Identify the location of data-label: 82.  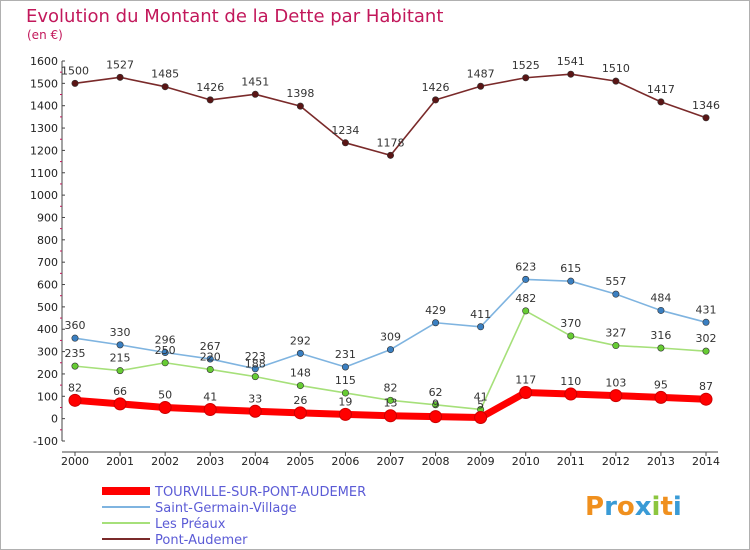
(75, 387).